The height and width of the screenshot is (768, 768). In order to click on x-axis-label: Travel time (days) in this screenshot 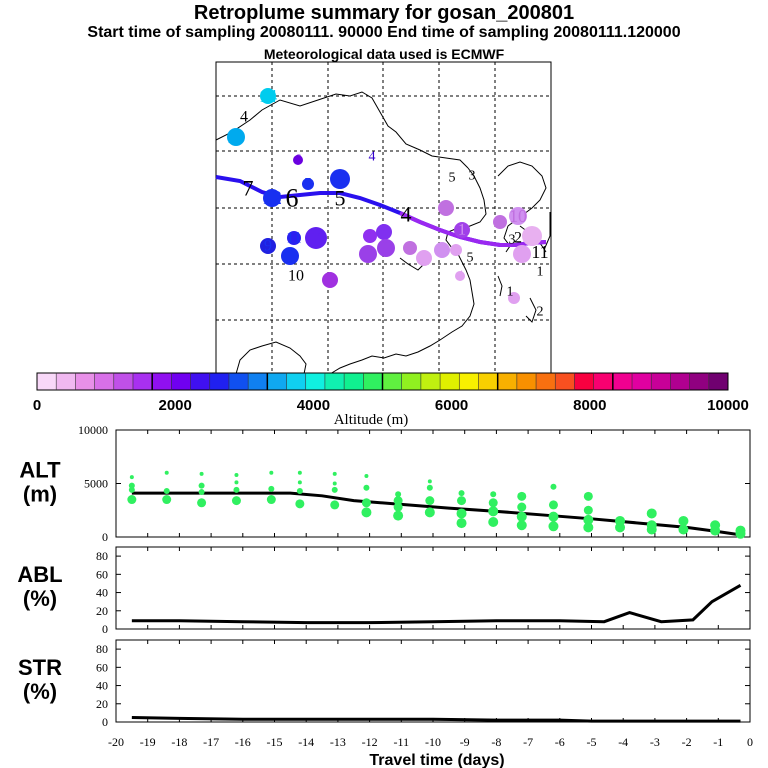, I will do `click(436, 760)`.